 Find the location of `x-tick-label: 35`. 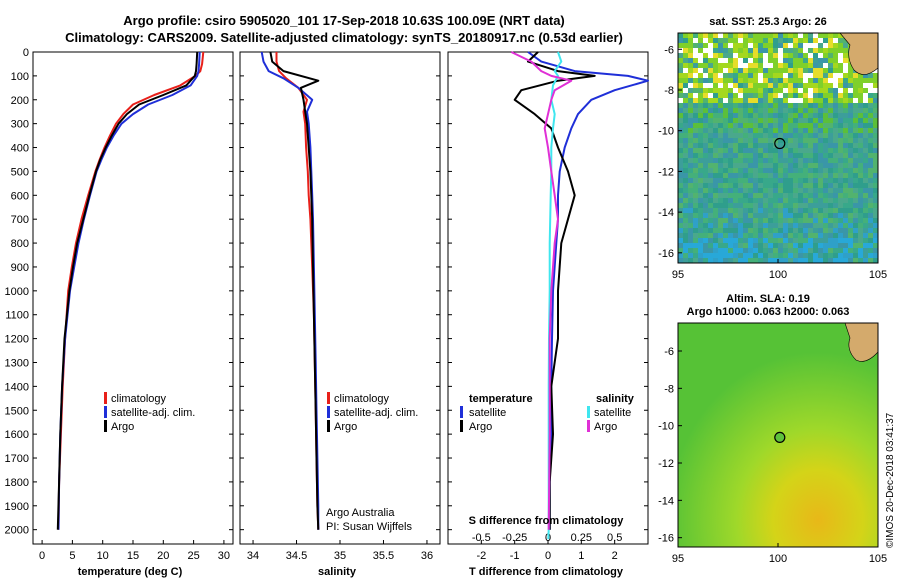

x-tick-label: 35 is located at coordinates (340, 556).